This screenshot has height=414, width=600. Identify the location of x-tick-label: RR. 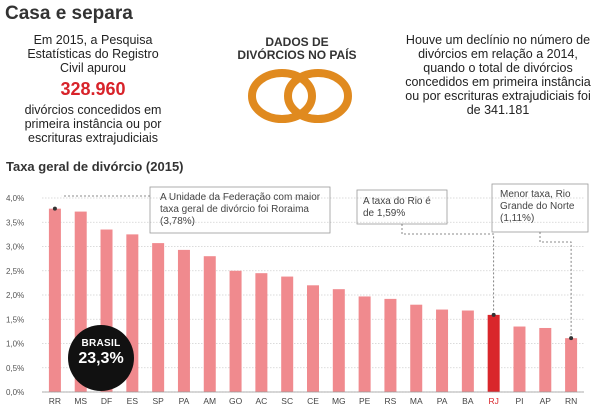
(55, 401).